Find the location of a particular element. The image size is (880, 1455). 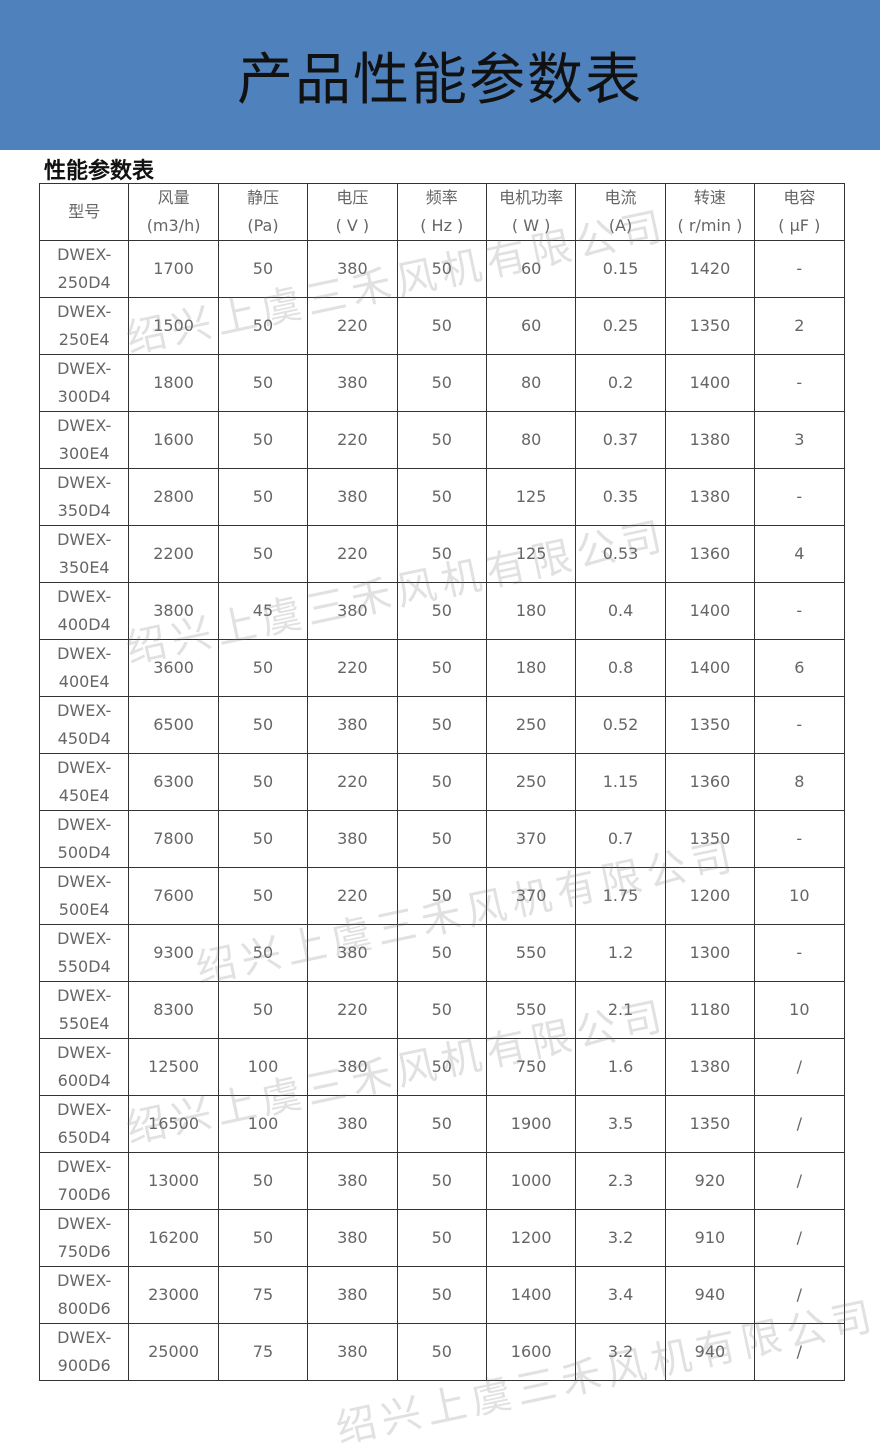

table-cell: 4 is located at coordinates (799, 554).